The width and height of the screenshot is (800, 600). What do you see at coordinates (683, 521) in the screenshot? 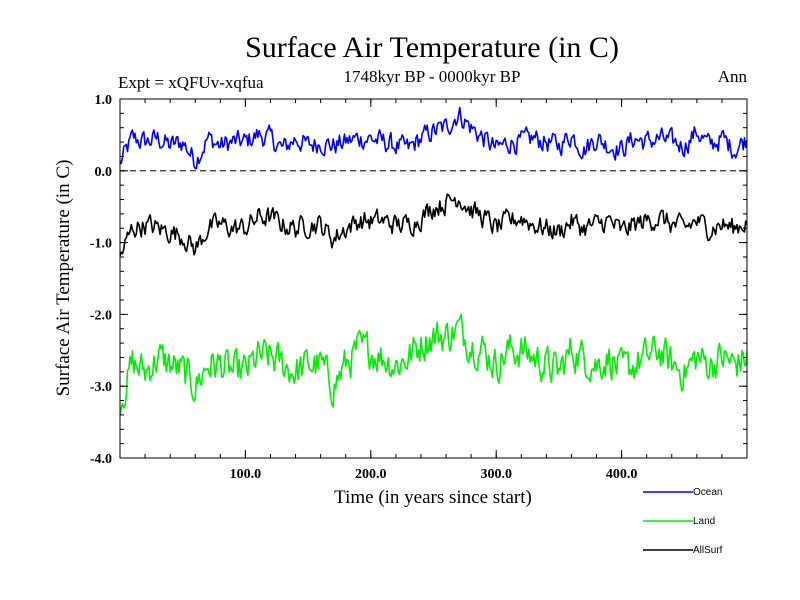
I see `legend: Ocean Land AllSurf` at bounding box center [683, 521].